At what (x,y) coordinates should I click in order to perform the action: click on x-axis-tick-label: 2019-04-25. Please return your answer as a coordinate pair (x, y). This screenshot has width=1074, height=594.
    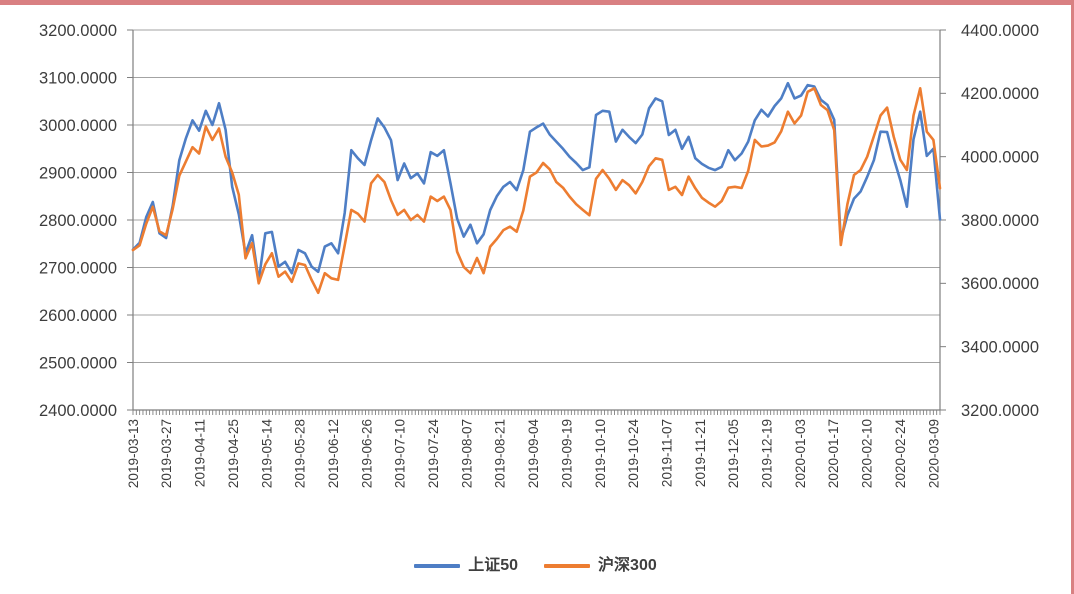
    Looking at the image, I should click on (233, 453).